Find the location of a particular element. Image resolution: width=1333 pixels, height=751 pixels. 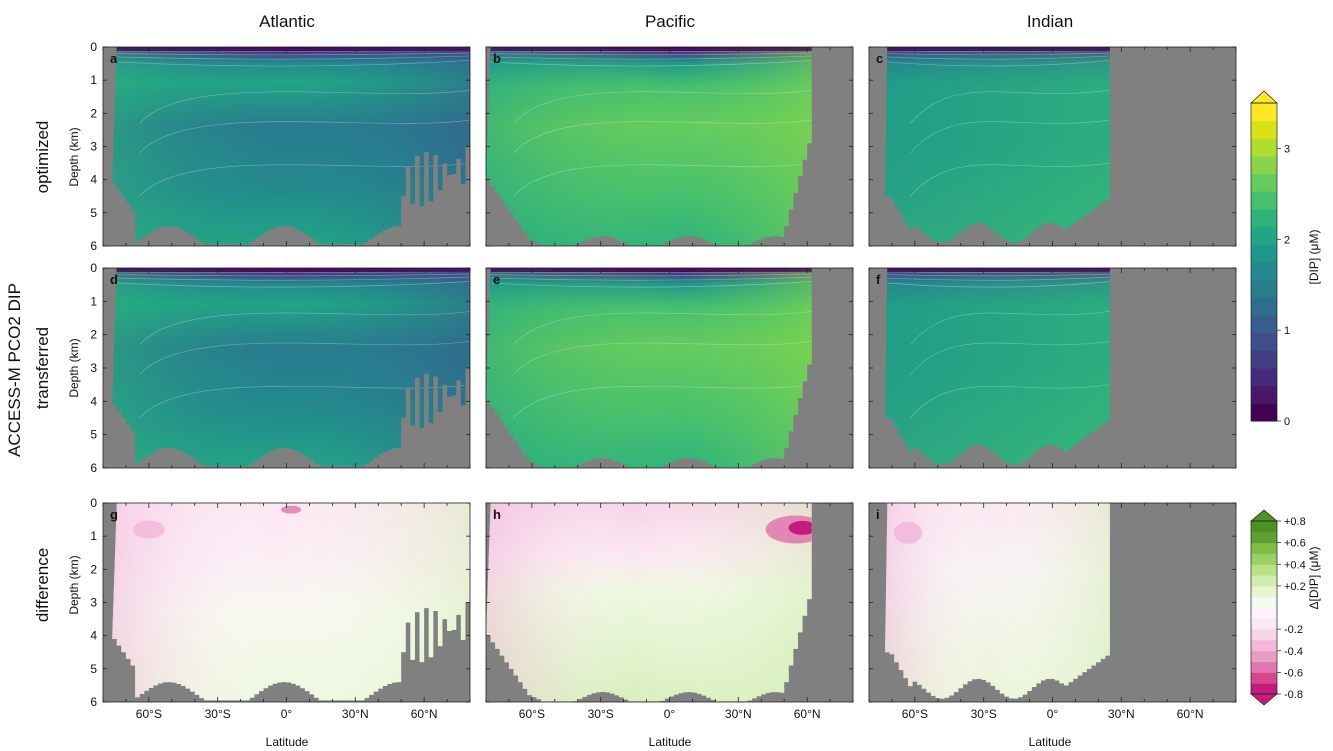

panel-e: e is located at coordinates (669, 368).